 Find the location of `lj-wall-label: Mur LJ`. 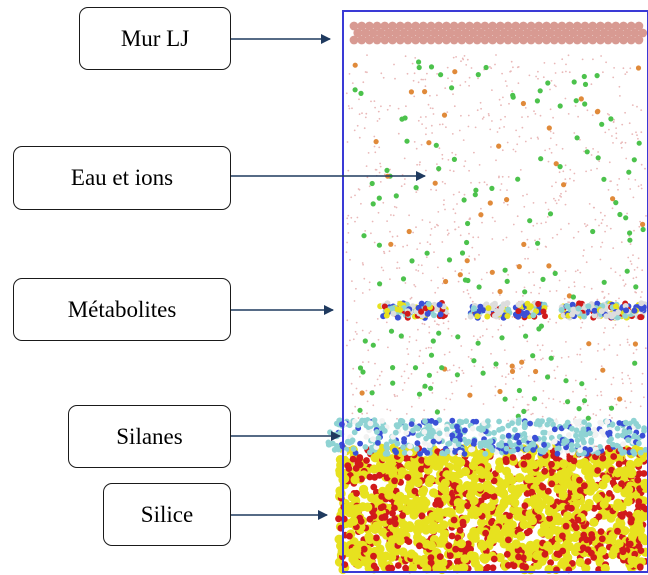

lj-wall-label: Mur LJ is located at coordinates (155, 38).